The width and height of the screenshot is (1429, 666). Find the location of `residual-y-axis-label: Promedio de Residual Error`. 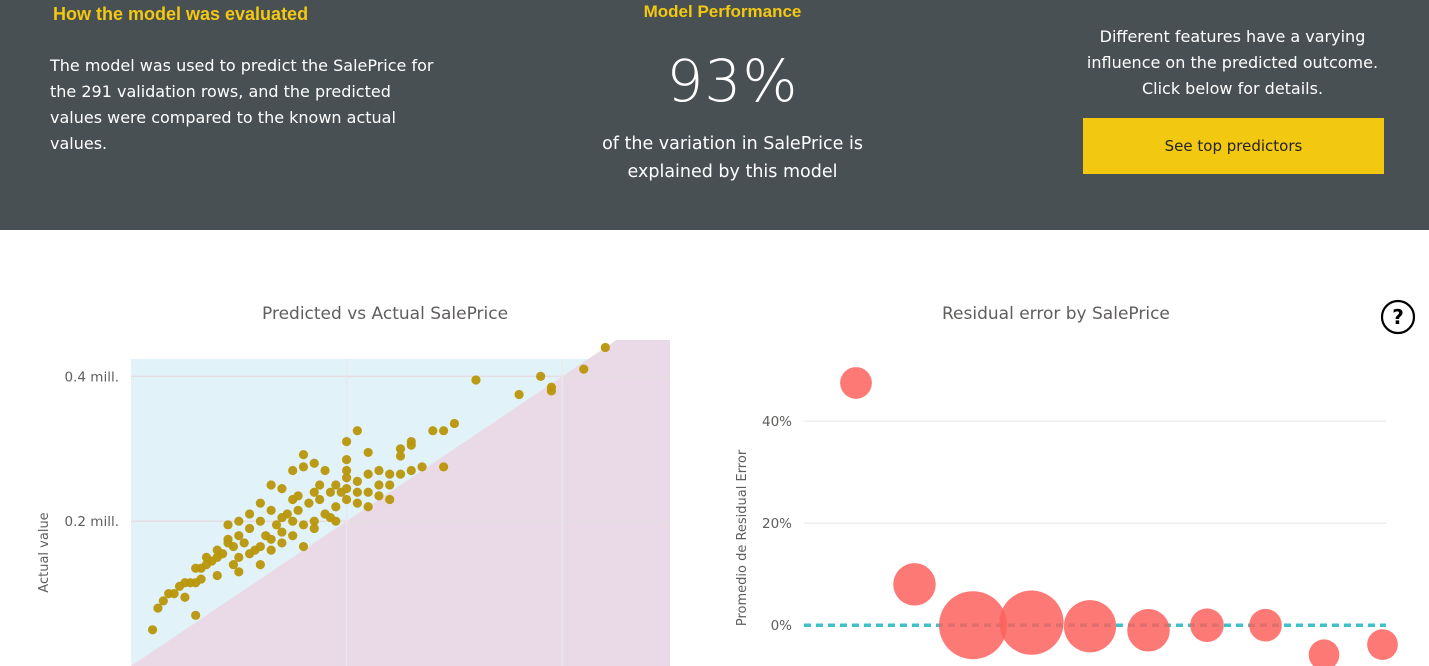

residual-y-axis-label: Promedio de Residual Error is located at coordinates (742, 537).